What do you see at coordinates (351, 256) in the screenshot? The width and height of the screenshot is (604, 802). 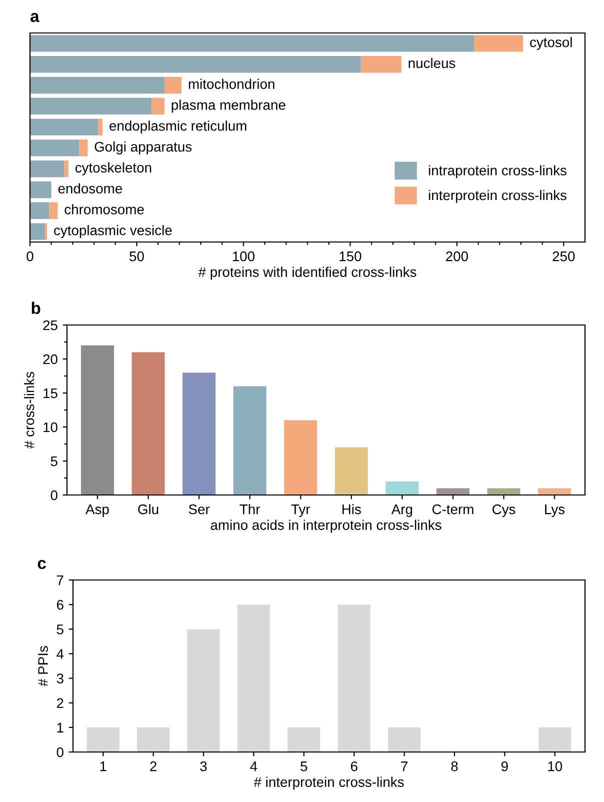 I see `x-tick-label: 150` at bounding box center [351, 256].